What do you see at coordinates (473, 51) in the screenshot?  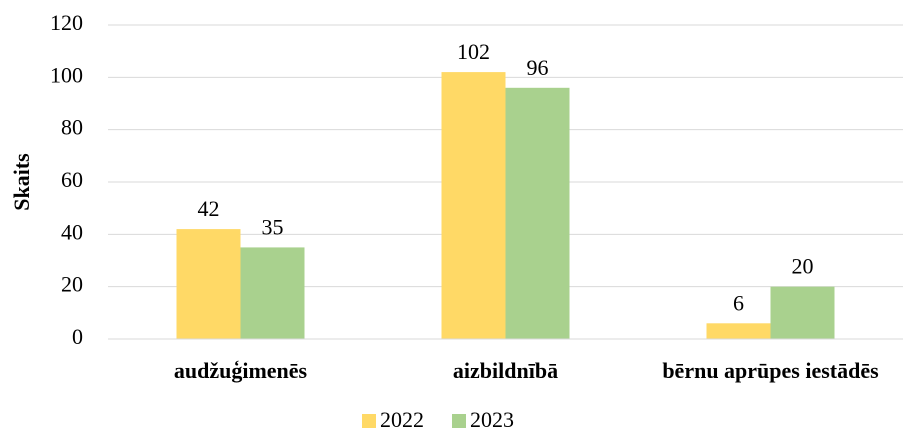 I see `data-label: 102` at bounding box center [473, 51].